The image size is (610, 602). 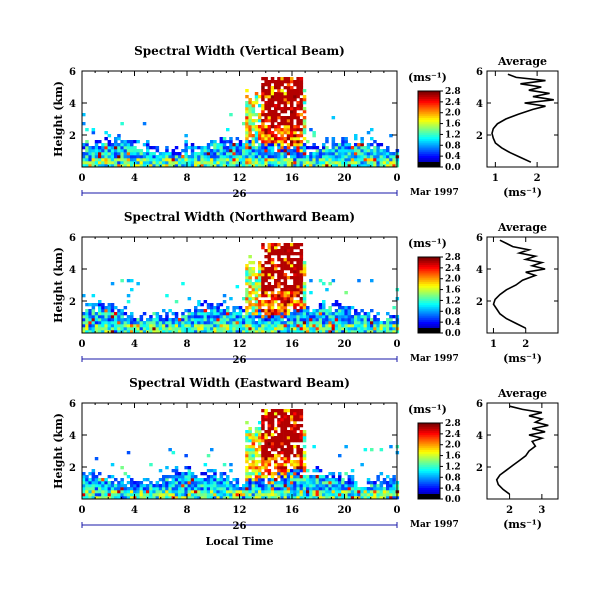 I want to click on average-frame, so click(x=522, y=119).